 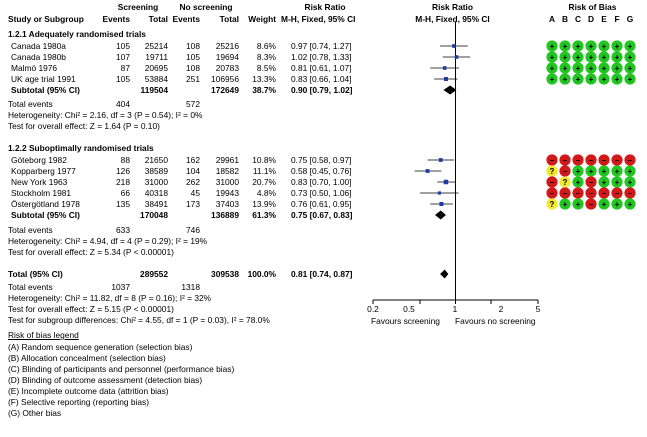 What do you see at coordinates (264, 171) in the screenshot?
I see `weight: 11.1%` at bounding box center [264, 171].